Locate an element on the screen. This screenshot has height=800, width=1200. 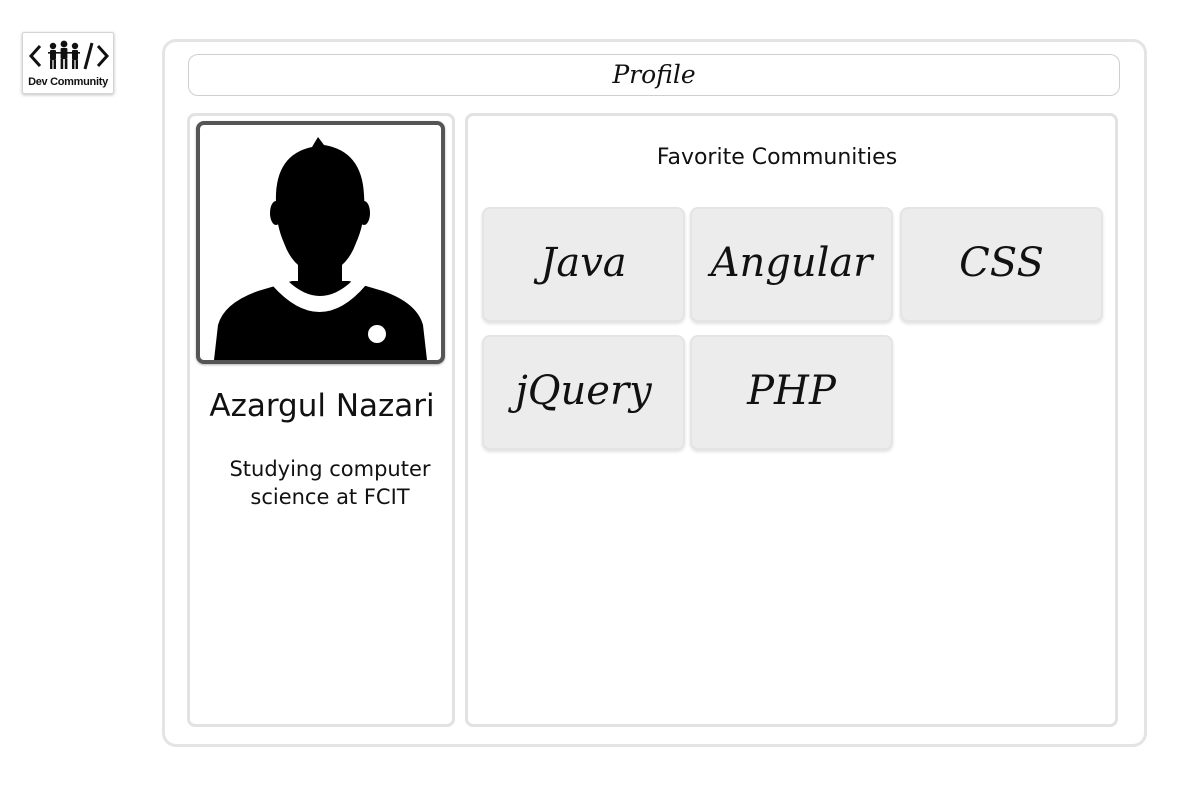
user-name: Azargul Nazari is located at coordinates (322, 406).